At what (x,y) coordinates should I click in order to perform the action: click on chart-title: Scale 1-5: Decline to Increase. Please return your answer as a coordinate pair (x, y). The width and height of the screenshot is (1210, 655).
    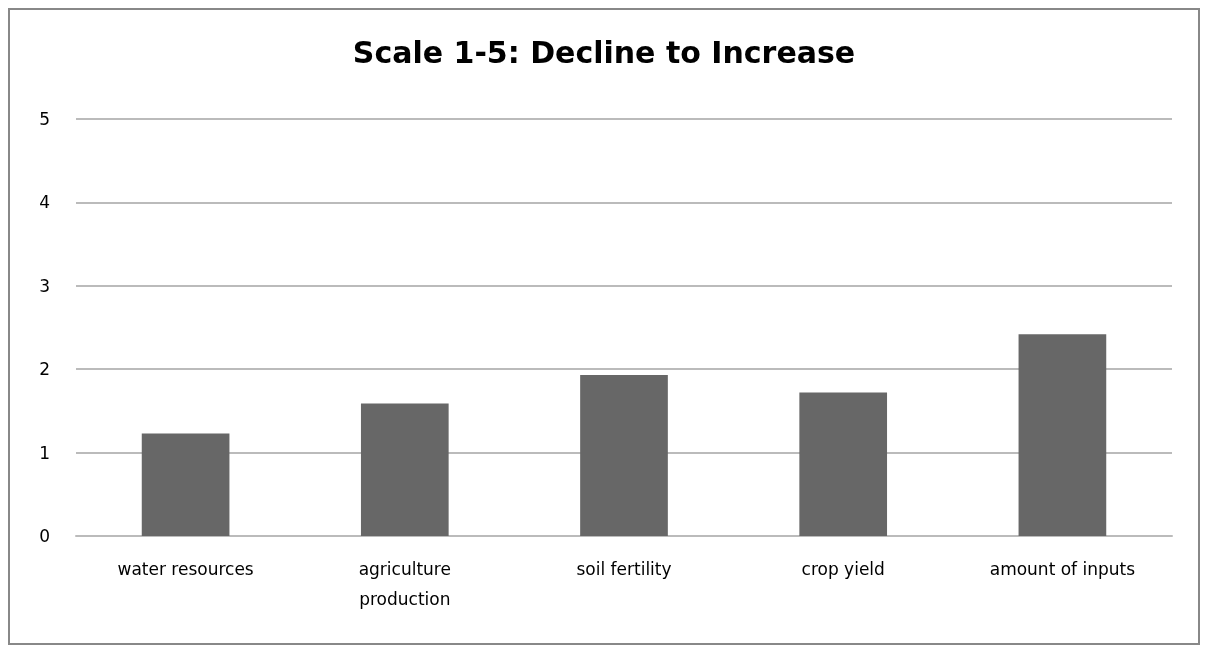
    Looking at the image, I should click on (604, 52).